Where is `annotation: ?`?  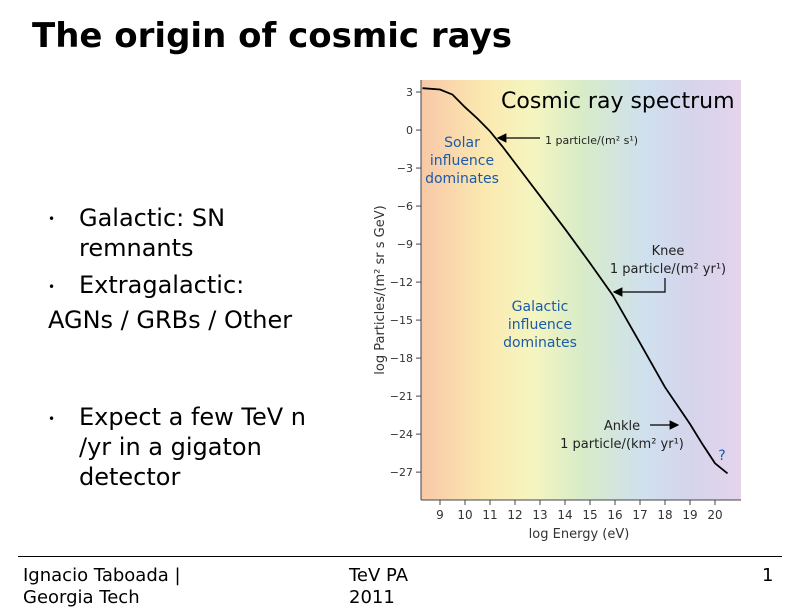
annotation: ? is located at coordinates (721, 456).